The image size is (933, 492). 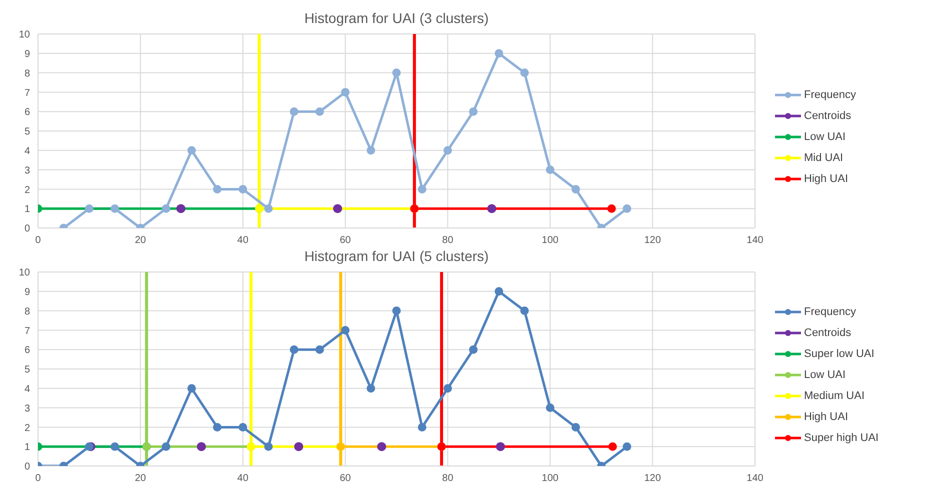 I want to click on legend-label: Super high UAI, so click(x=841, y=438).